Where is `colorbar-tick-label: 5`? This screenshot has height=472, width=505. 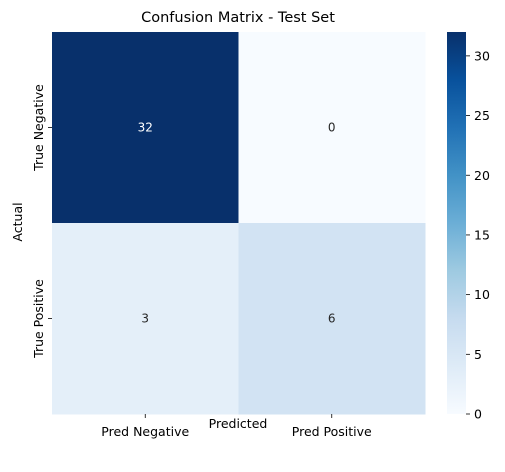
colorbar-tick-label: 5 is located at coordinates (478, 354).